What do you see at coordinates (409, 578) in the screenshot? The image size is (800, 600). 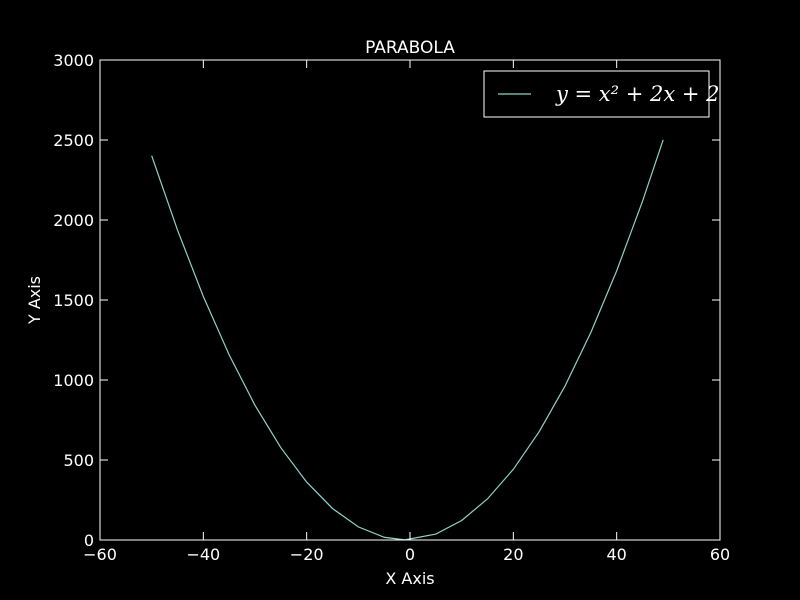 I see `x-axis-label: X Axis` at bounding box center [409, 578].